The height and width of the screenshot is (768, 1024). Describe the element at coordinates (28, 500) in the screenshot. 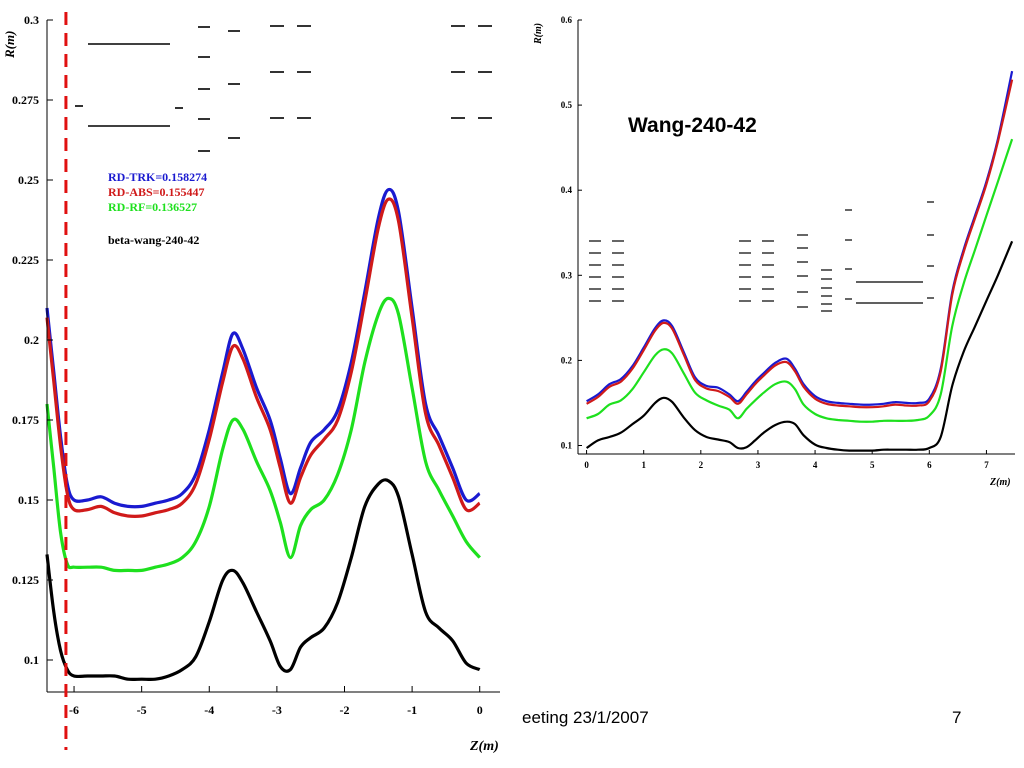

I see `left-y-tick-label: 0.15` at that location.